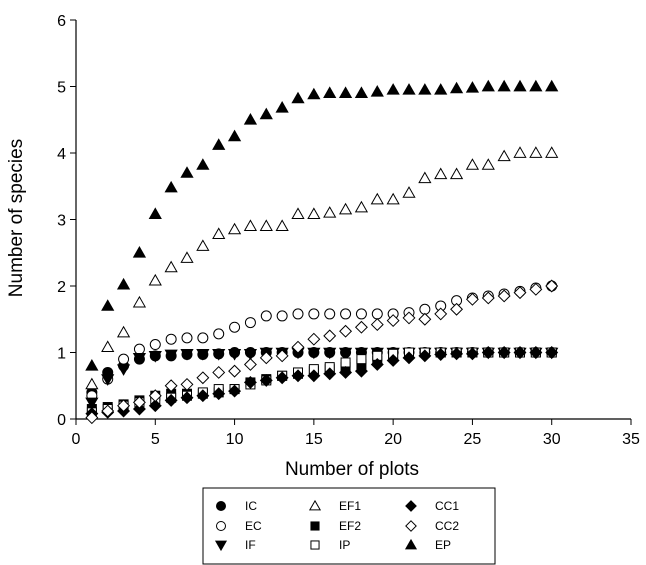  What do you see at coordinates (61, 21) in the screenshot?
I see `y-tick-label: 6` at bounding box center [61, 21].